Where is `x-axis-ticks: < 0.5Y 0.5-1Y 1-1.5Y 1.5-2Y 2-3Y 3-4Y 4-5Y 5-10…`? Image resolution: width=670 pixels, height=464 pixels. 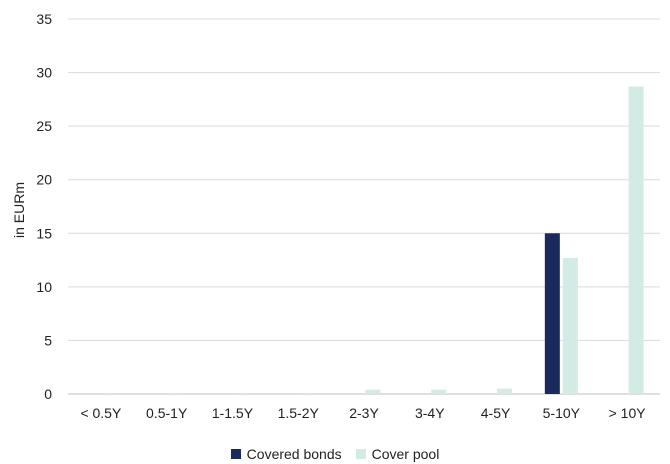 x-axis-ticks: < 0.5Y 0.5-1Y 1-1.5Y 1.5-2Y 2-3Y 3-4Y 4-5Y 5-10… is located at coordinates (363, 413).